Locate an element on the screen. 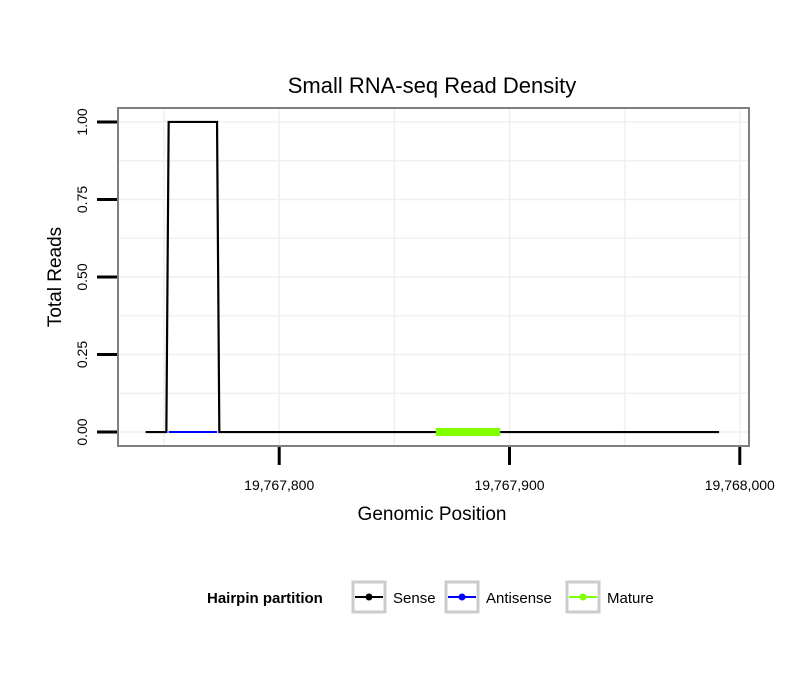 The width and height of the screenshot is (810, 690). x-axis-title: Genomic Position is located at coordinates (432, 514).